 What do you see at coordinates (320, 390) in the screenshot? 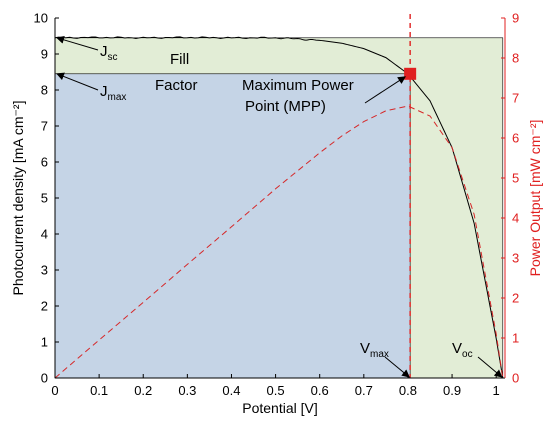
I see `x-tick-label: 0.6` at bounding box center [320, 390].